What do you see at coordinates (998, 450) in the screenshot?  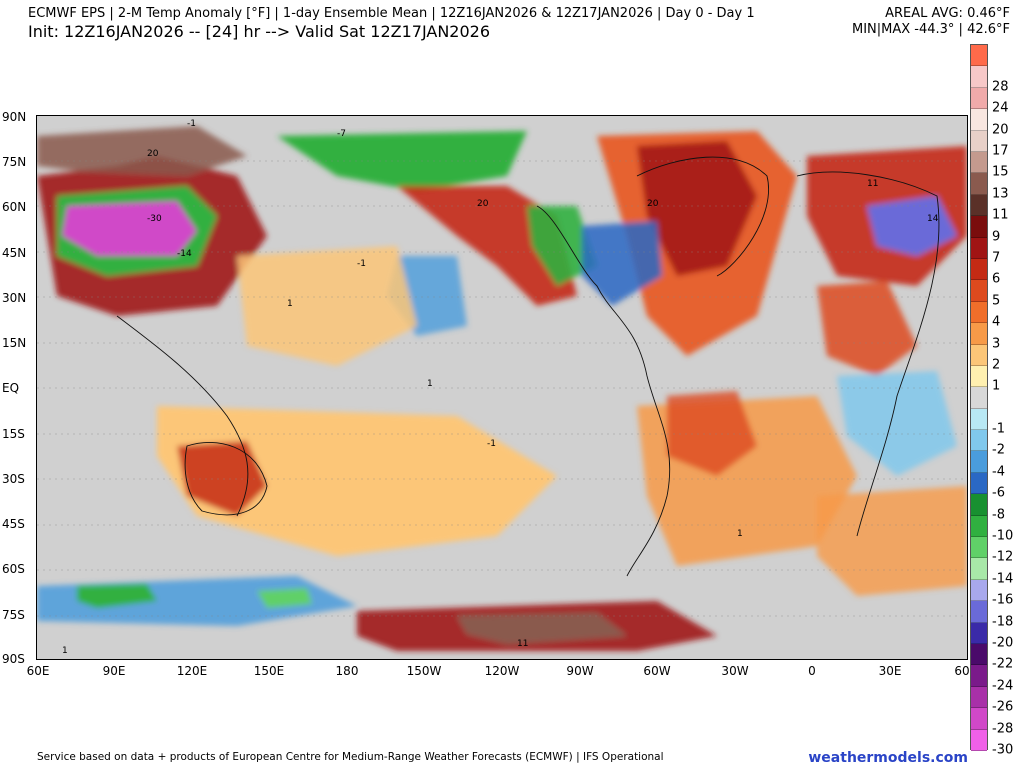 I see `colorbar-tick-label: -2` at bounding box center [998, 450].